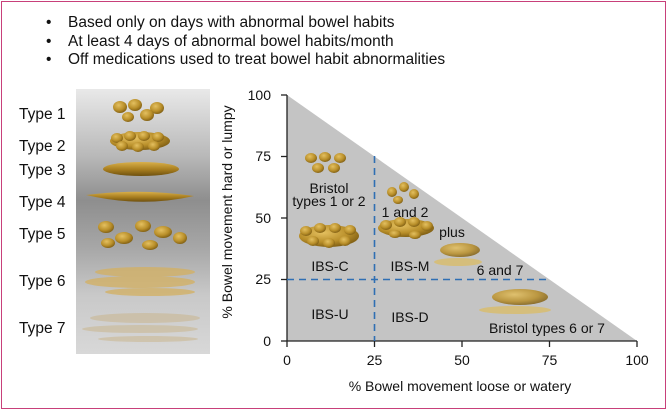 This screenshot has width=669, height=412. I want to click on region-label-ibs-d: IBS-D, so click(409, 317).